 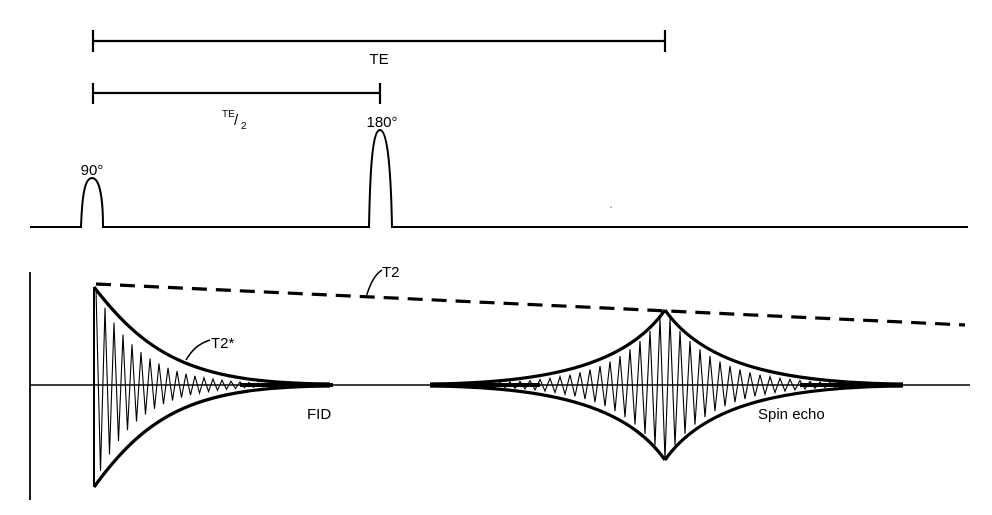 I want to click on spin-echo-label: Spin echo, so click(x=791, y=414).